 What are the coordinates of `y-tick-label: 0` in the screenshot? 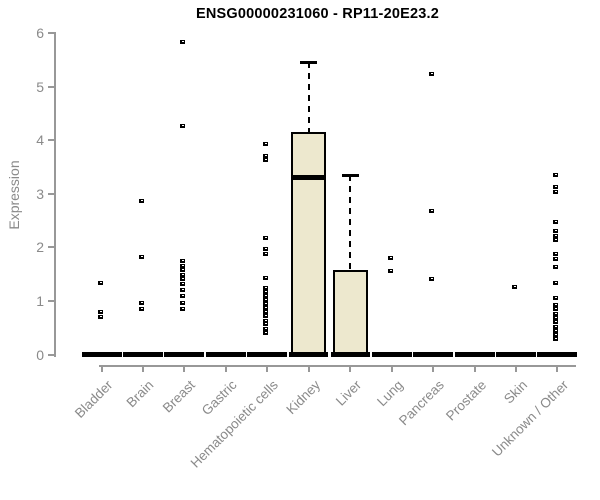 It's located at (40, 354).